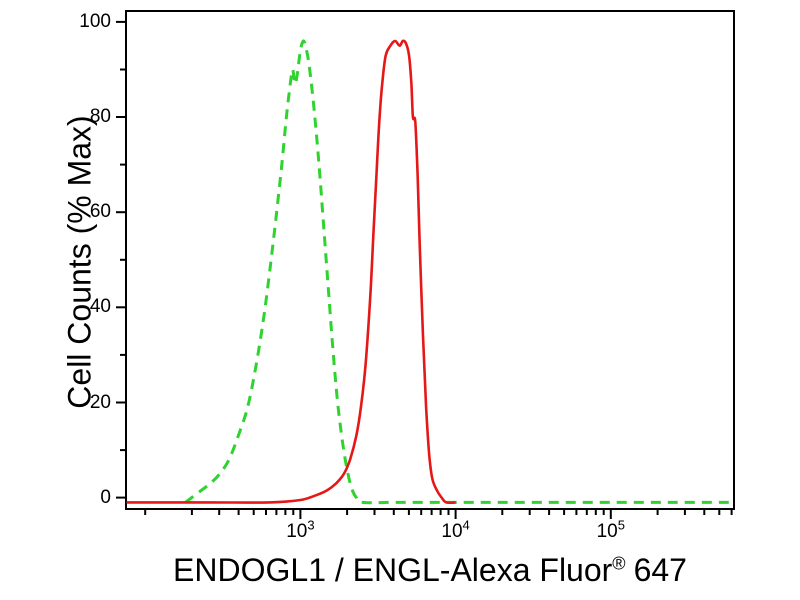  Describe the element at coordinates (619, 563) in the screenshot. I see `registered-trademark-icon: ®` at that location.